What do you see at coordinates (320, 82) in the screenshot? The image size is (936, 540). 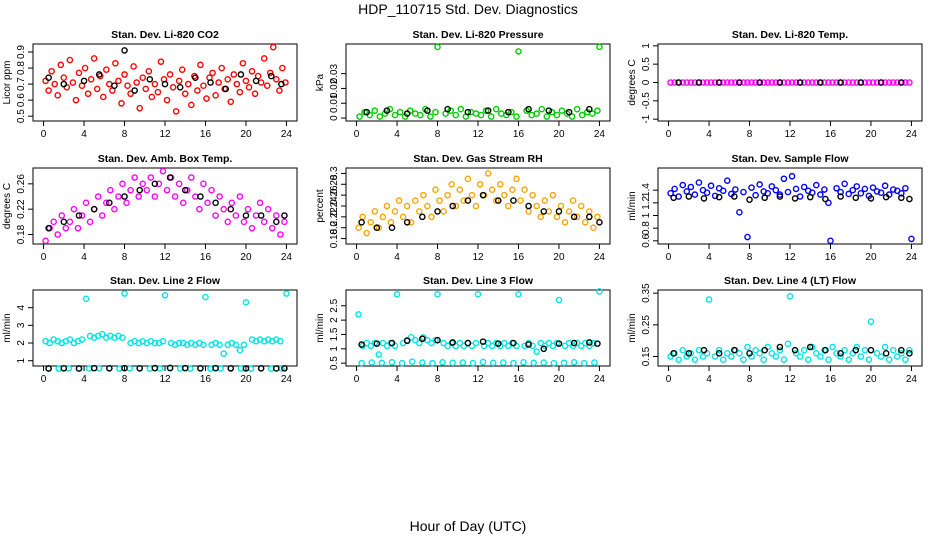 I see `y-axis-label: kPa` at bounding box center [320, 82].